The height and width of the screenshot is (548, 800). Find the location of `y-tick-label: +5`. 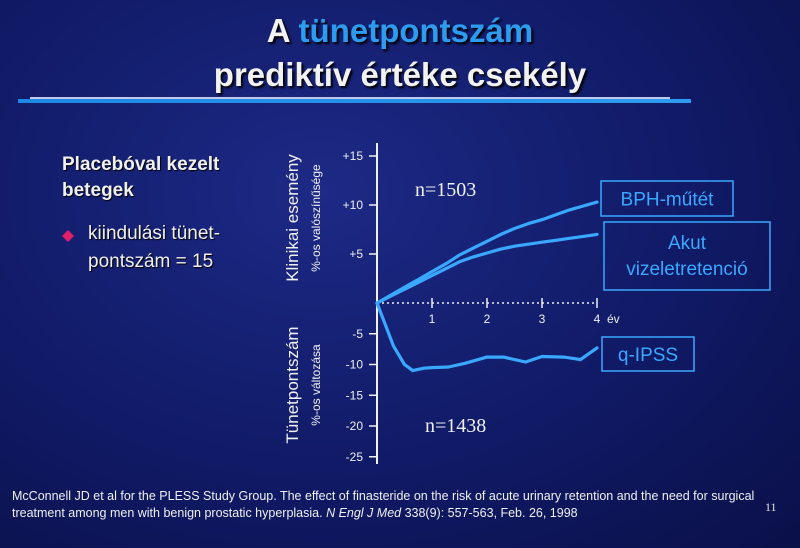

y-tick-label: +5 is located at coordinates (356, 254).